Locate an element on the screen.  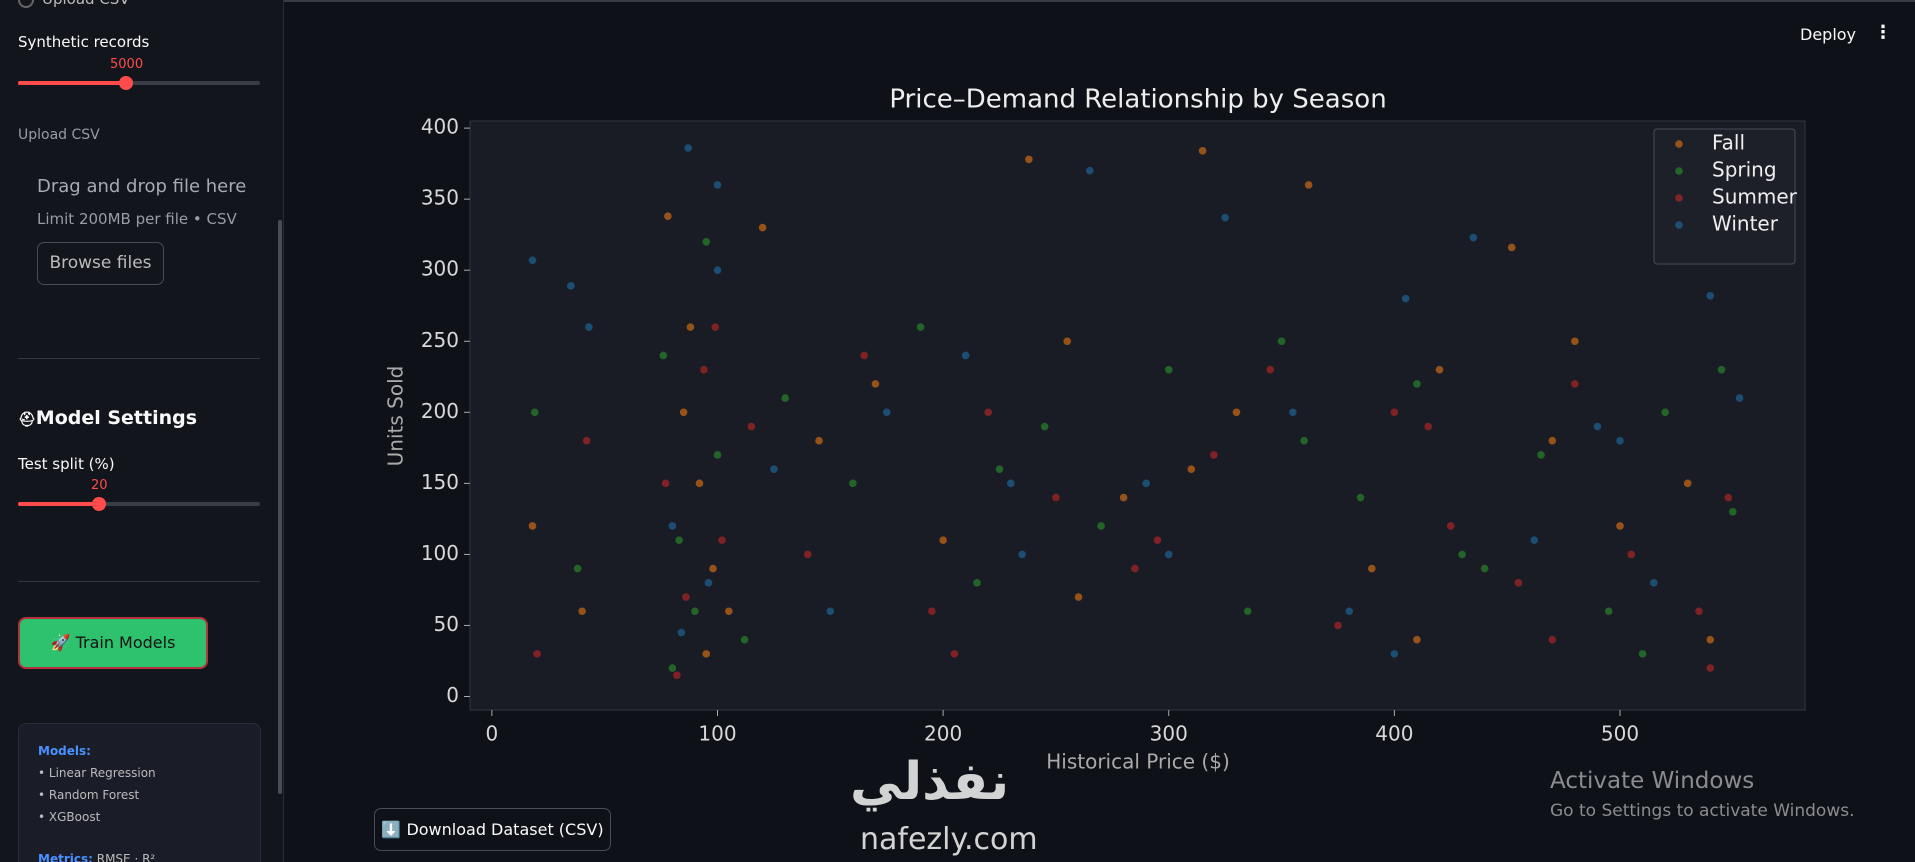
button-label: Train Models is located at coordinates (125, 642).